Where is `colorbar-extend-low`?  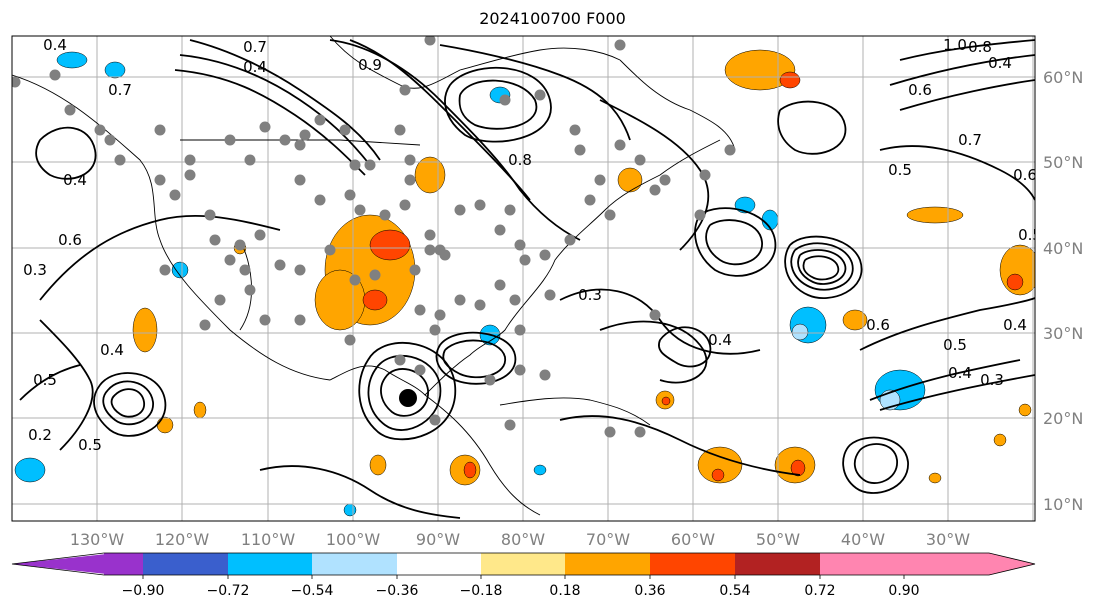 colorbar-extend-low is located at coordinates (64, 564).